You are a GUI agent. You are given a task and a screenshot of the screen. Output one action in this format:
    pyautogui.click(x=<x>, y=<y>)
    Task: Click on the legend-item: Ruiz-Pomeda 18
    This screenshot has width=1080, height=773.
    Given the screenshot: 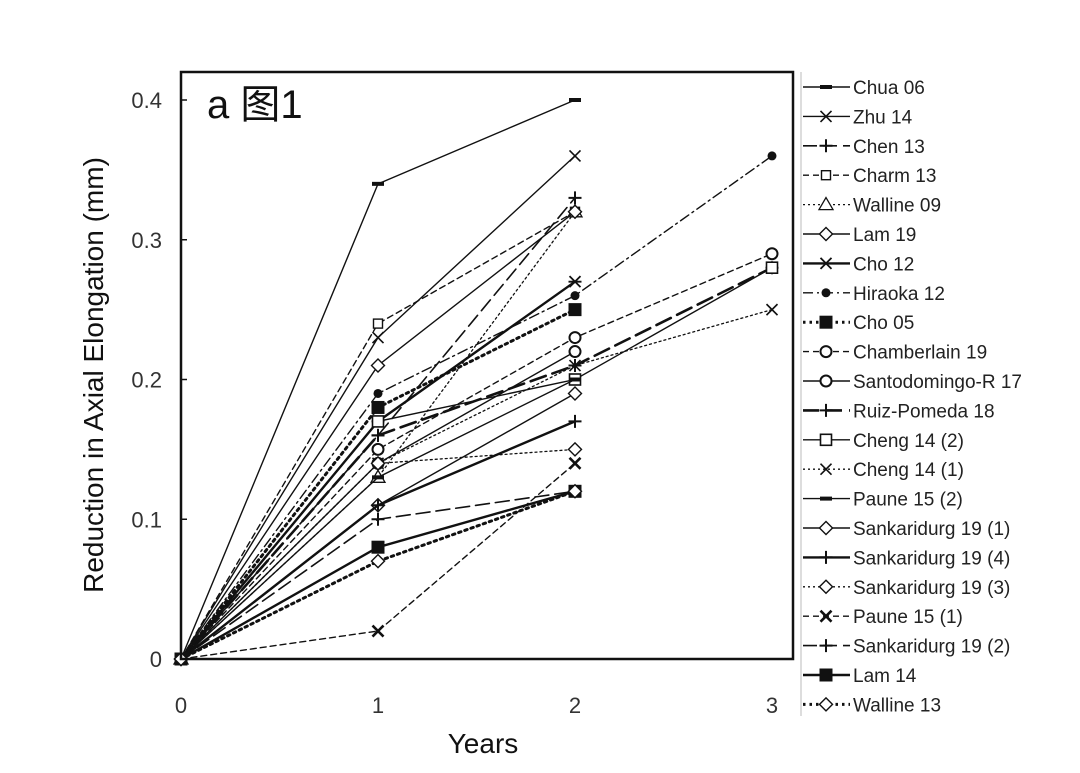 What is the action you would take?
    pyautogui.click(x=899, y=411)
    